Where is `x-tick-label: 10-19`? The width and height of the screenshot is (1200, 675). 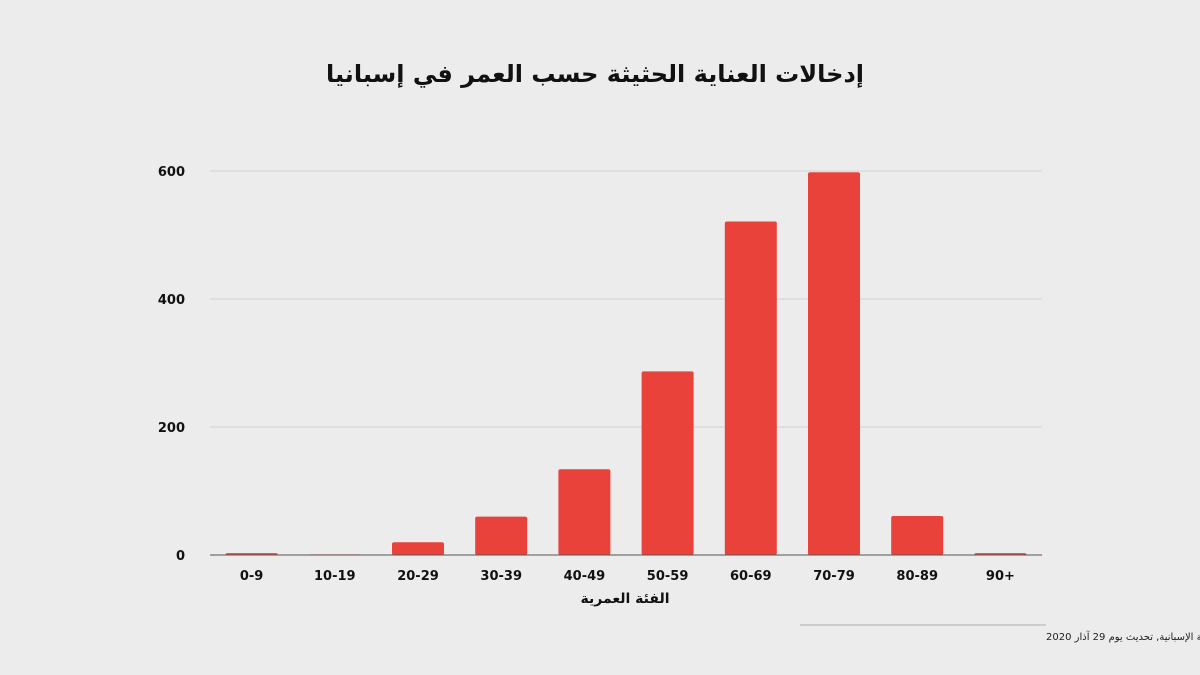 x-tick-label: 10-19 is located at coordinates (335, 576).